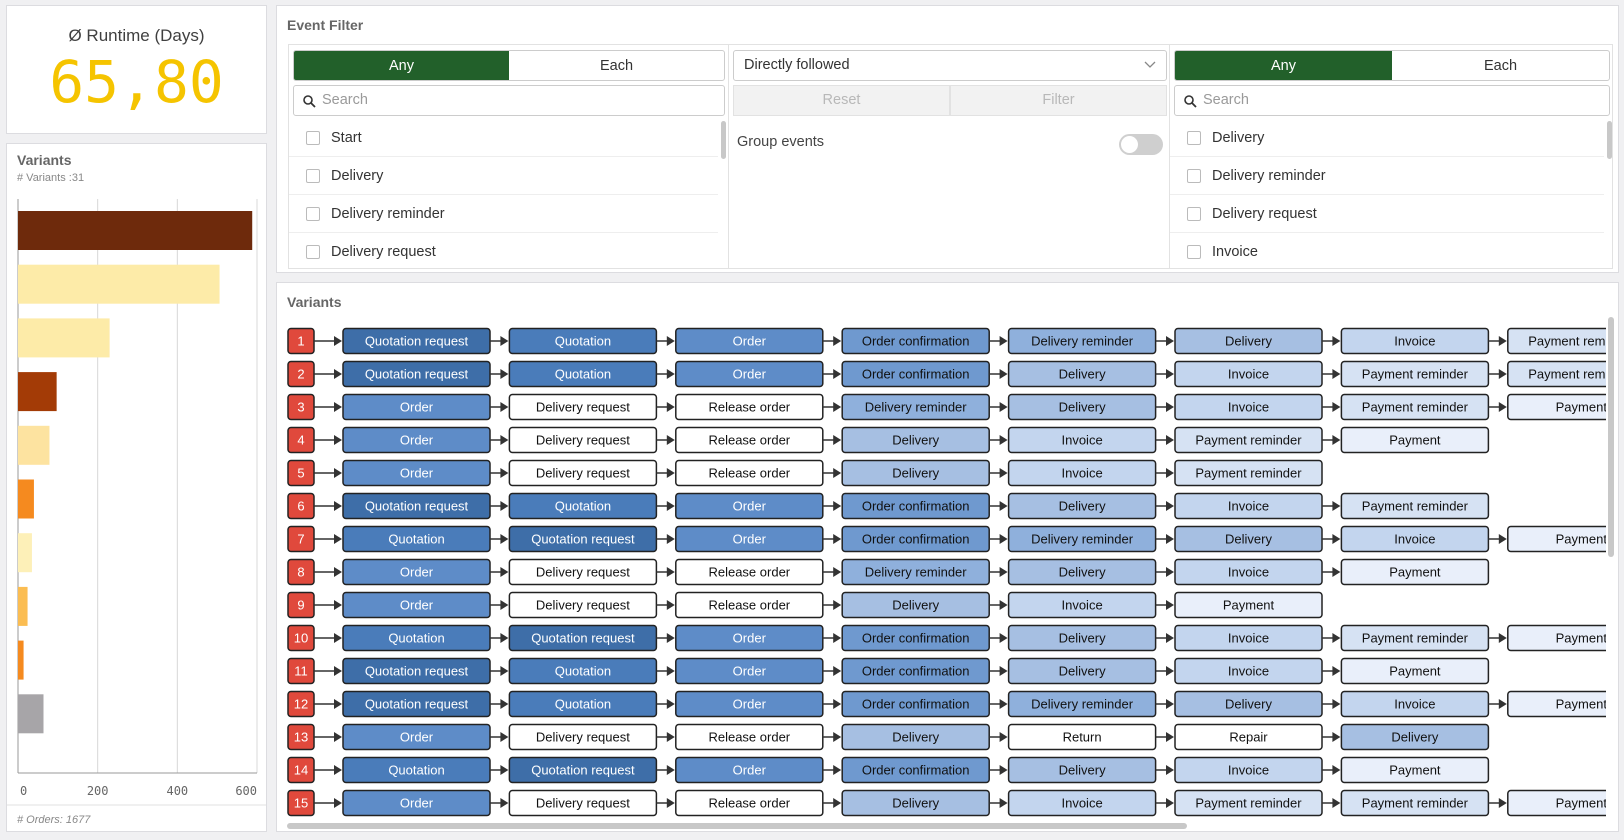 The height and width of the screenshot is (840, 1624). Describe the element at coordinates (503, 138) in the screenshot. I see `event-item: Start` at that location.